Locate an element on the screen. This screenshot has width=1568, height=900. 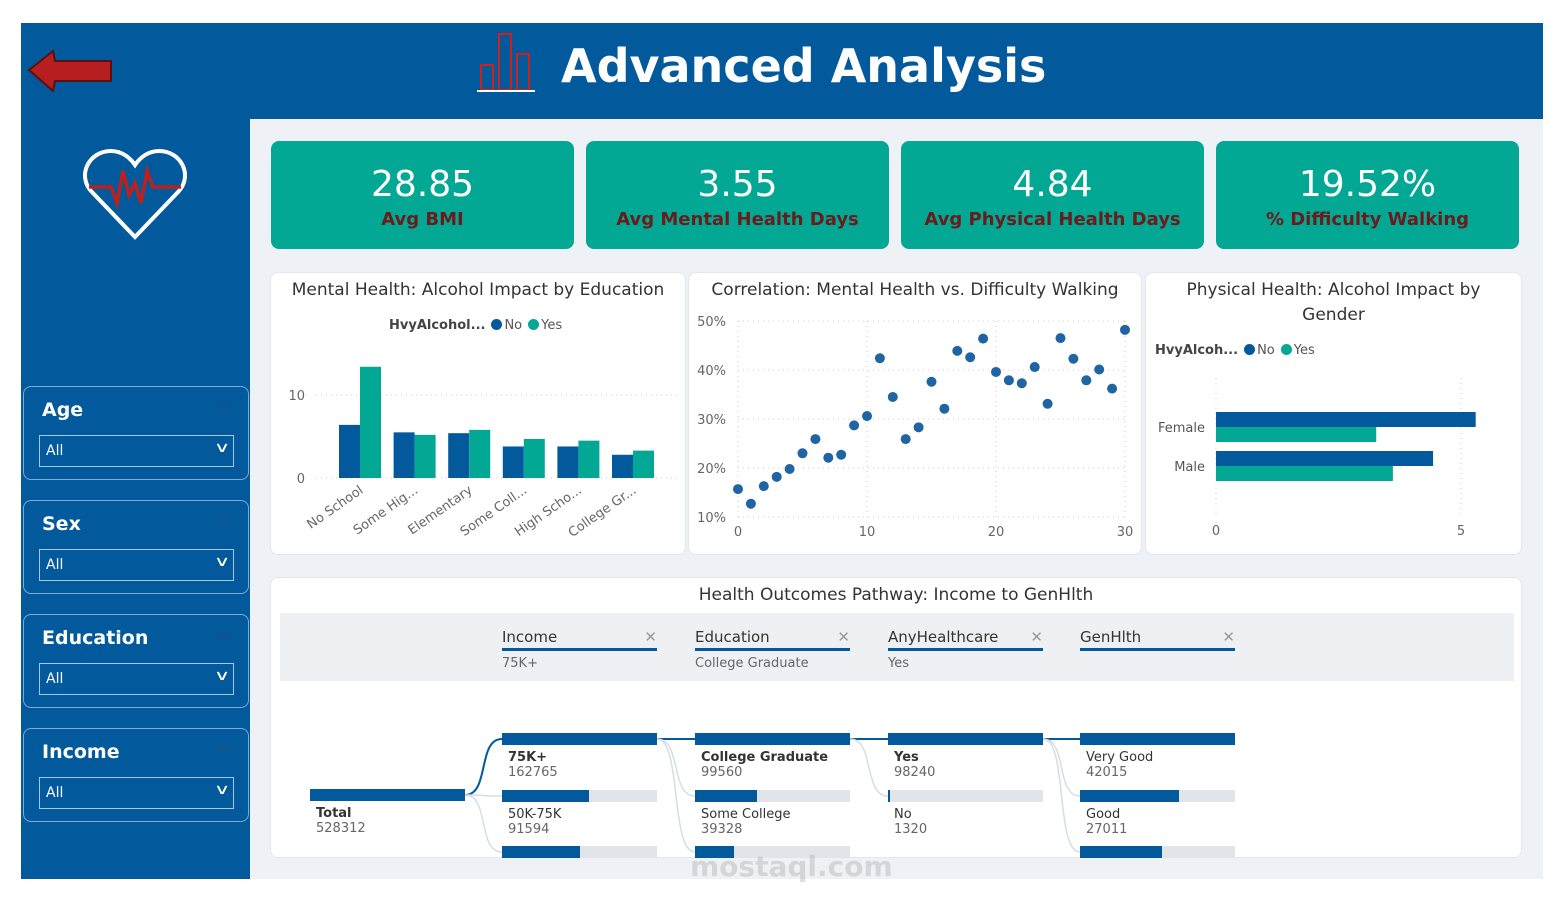
tree-node: Yes 98240 is located at coordinates (965, 756).